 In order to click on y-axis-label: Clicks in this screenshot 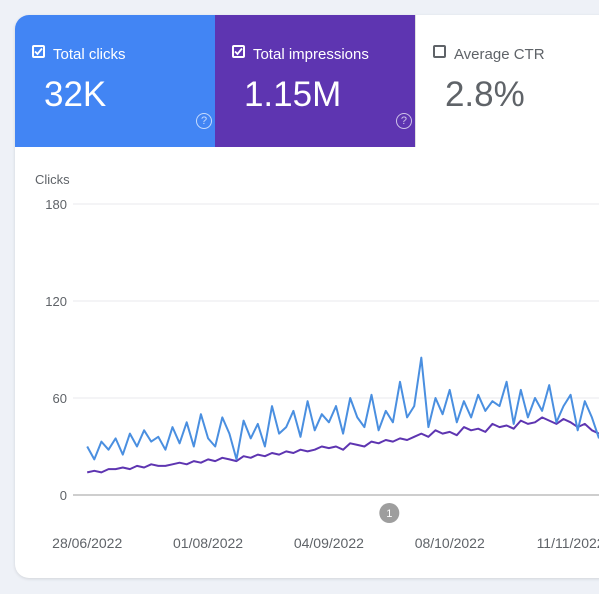, I will do `click(52, 179)`.